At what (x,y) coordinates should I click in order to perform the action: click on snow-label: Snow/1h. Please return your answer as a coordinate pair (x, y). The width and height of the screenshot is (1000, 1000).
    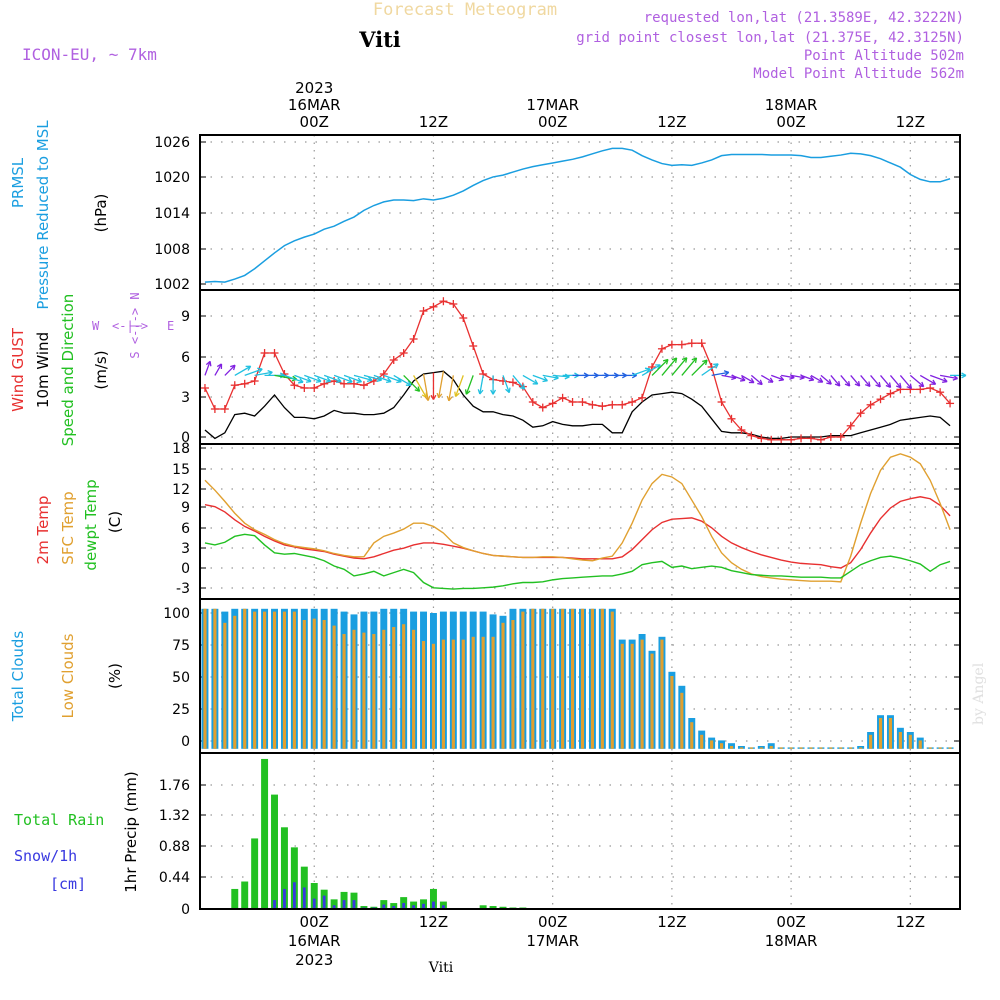
    Looking at the image, I should click on (45, 856).